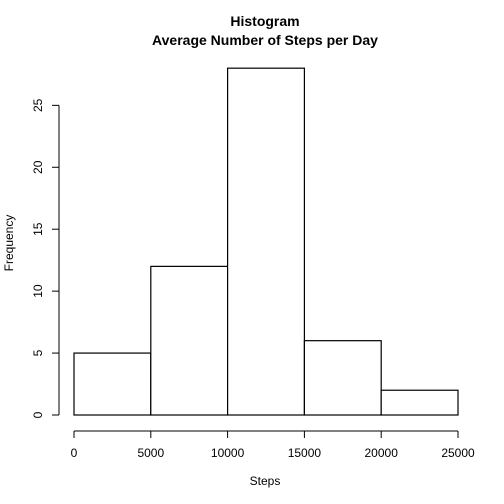 The height and width of the screenshot is (504, 504). What do you see at coordinates (9, 243) in the screenshot?
I see `y-axis-label: Frequency` at bounding box center [9, 243].